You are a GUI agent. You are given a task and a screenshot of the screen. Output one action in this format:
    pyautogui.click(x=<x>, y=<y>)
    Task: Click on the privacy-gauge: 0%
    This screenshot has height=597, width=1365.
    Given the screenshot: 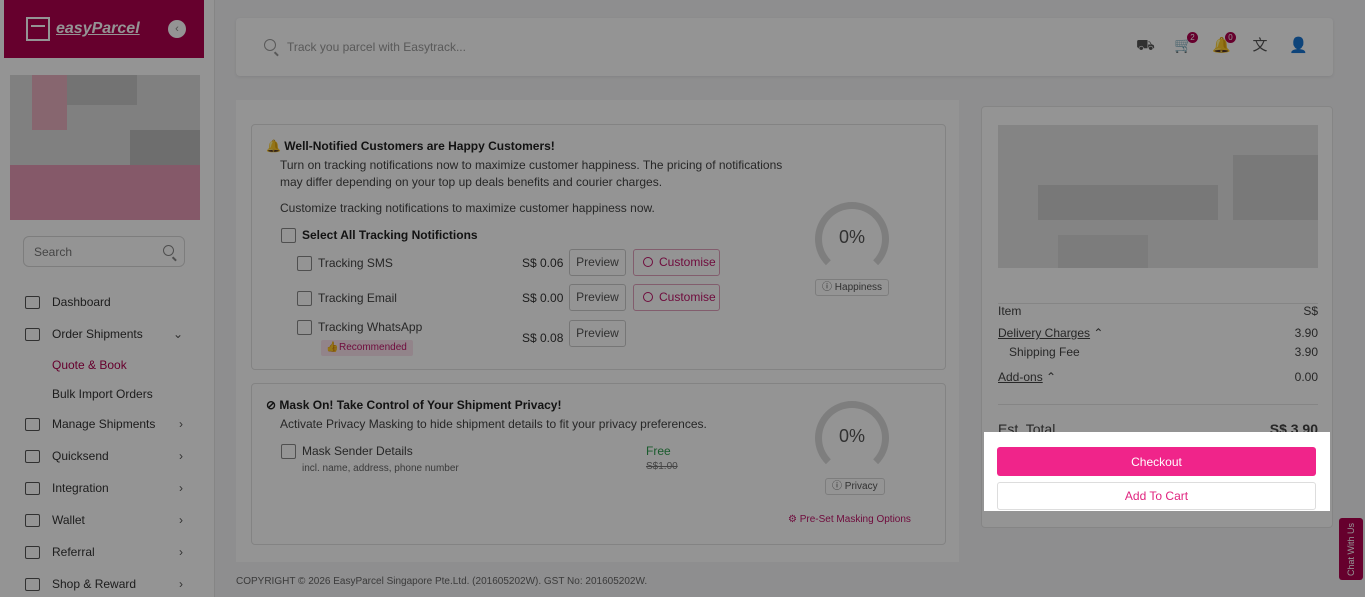 What is the action you would take?
    pyautogui.click(x=852, y=438)
    